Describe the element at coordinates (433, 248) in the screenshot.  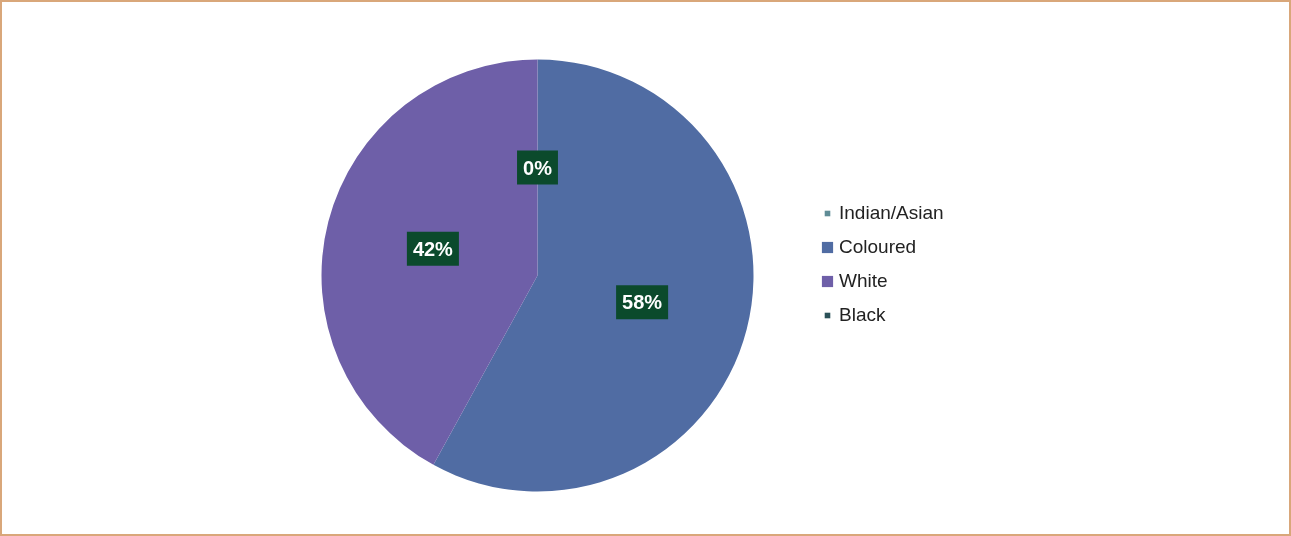
I see `data-label: 42%` at that location.